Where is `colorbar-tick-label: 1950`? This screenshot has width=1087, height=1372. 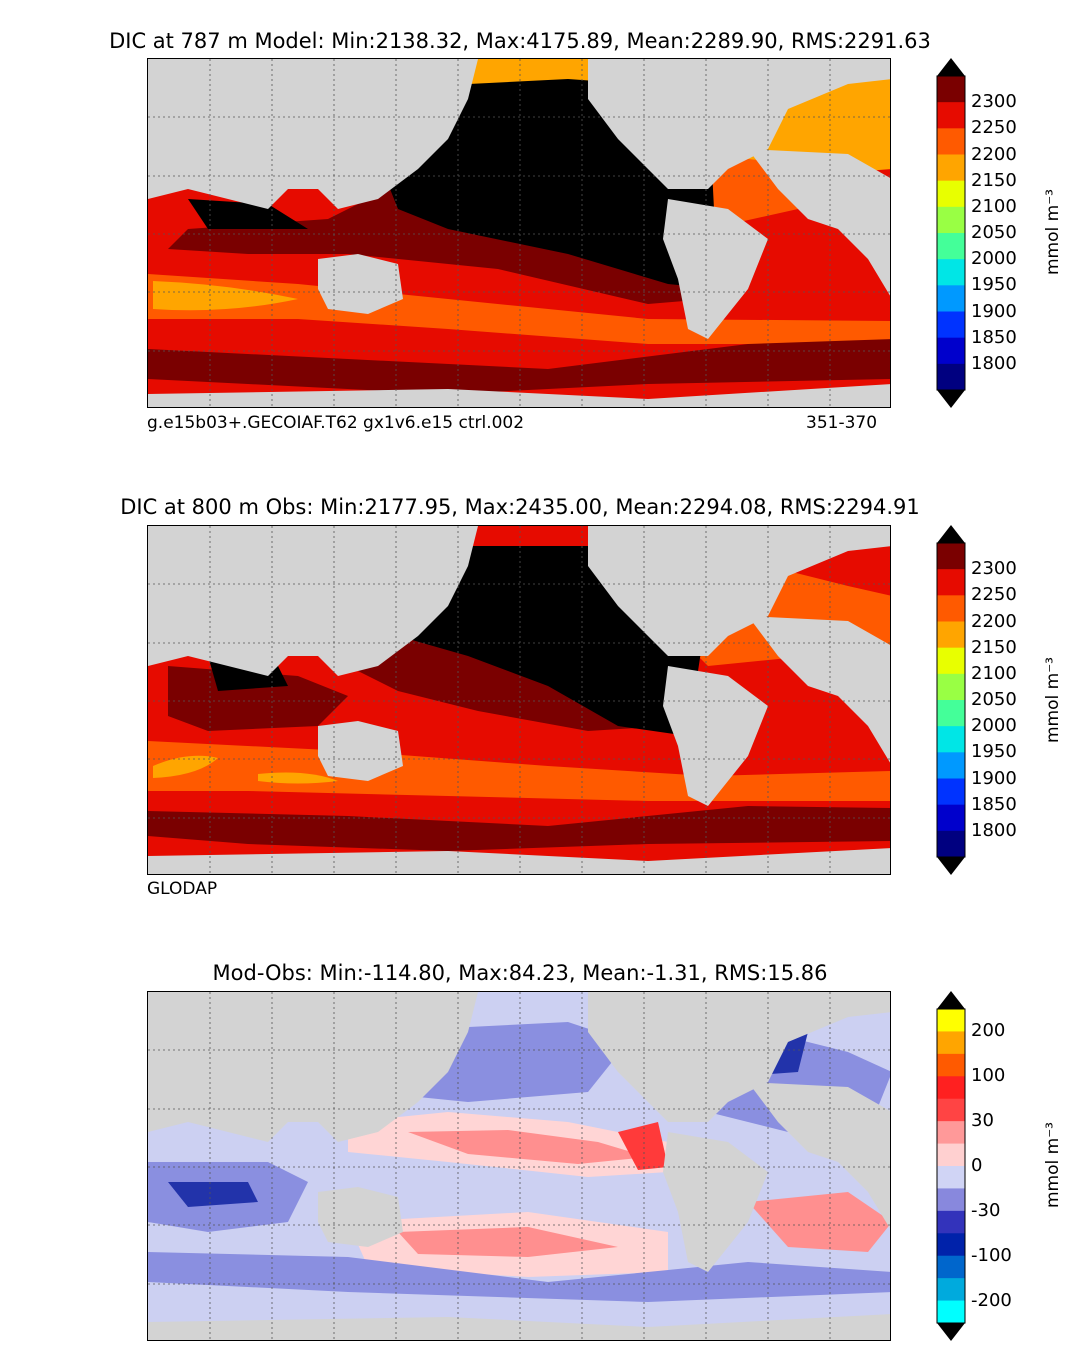 colorbar-tick-label: 1950 is located at coordinates (994, 752).